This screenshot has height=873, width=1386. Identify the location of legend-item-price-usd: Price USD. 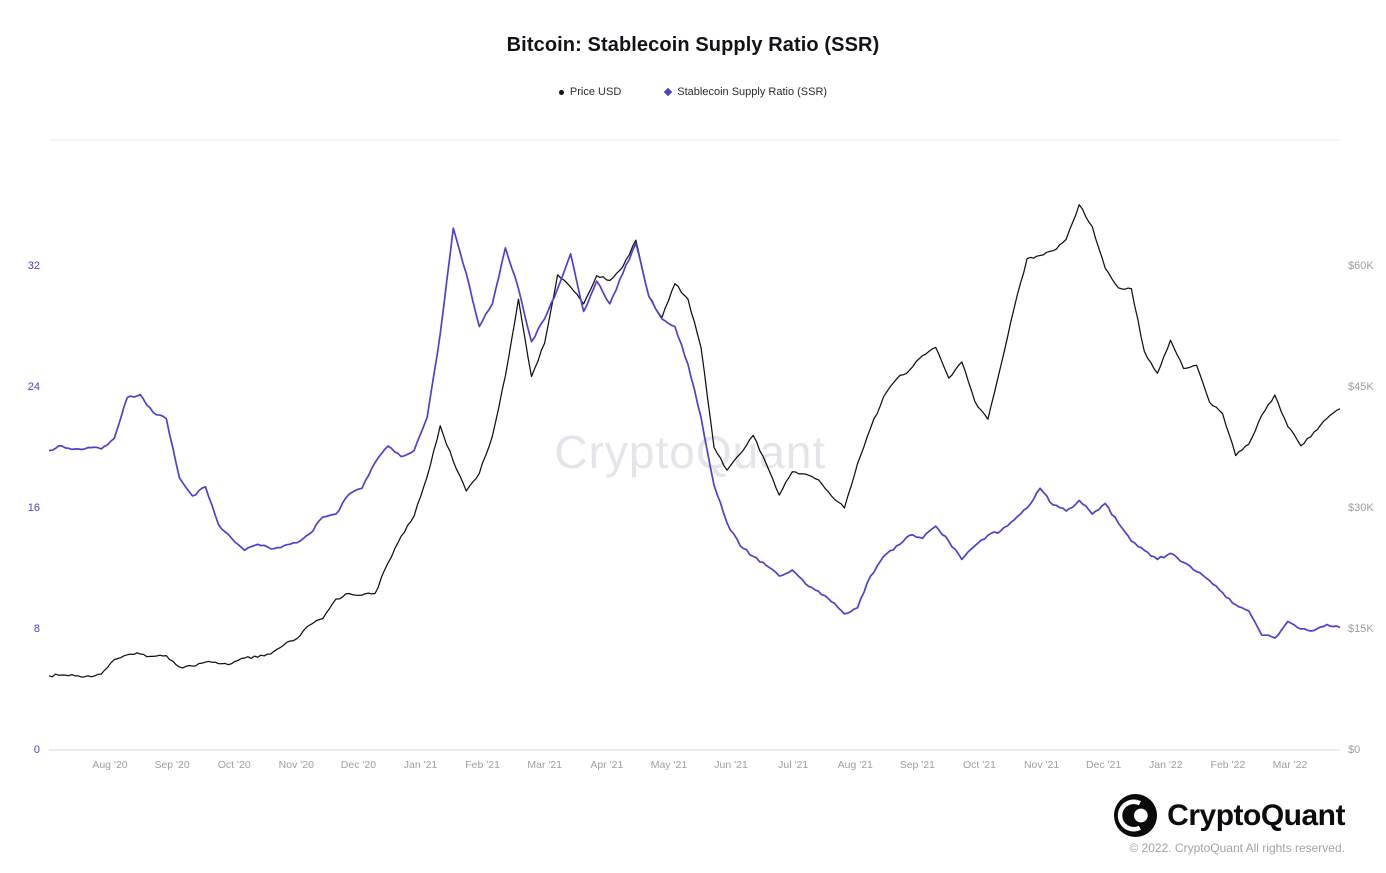
(590, 92).